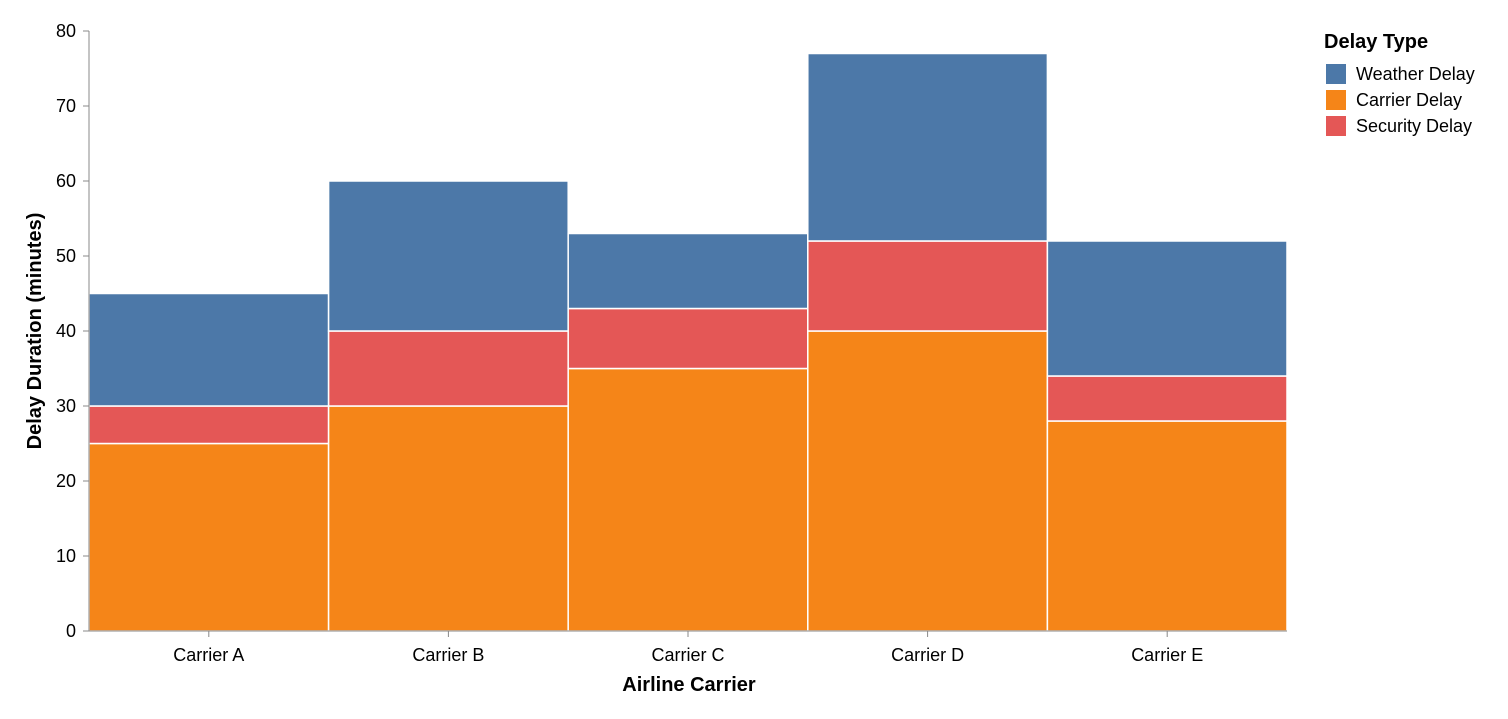 The width and height of the screenshot is (1508, 719). Describe the element at coordinates (35, 331) in the screenshot. I see `y-axis-title: Delay Duration (minutes)` at that location.